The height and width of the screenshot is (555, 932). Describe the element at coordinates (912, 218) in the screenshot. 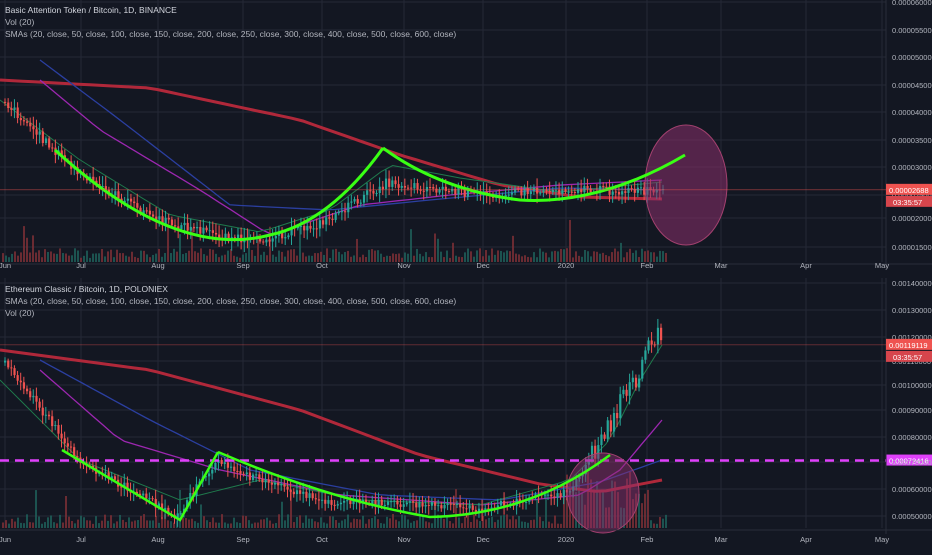

I see `y-tick-label: 0.00002000` at that location.